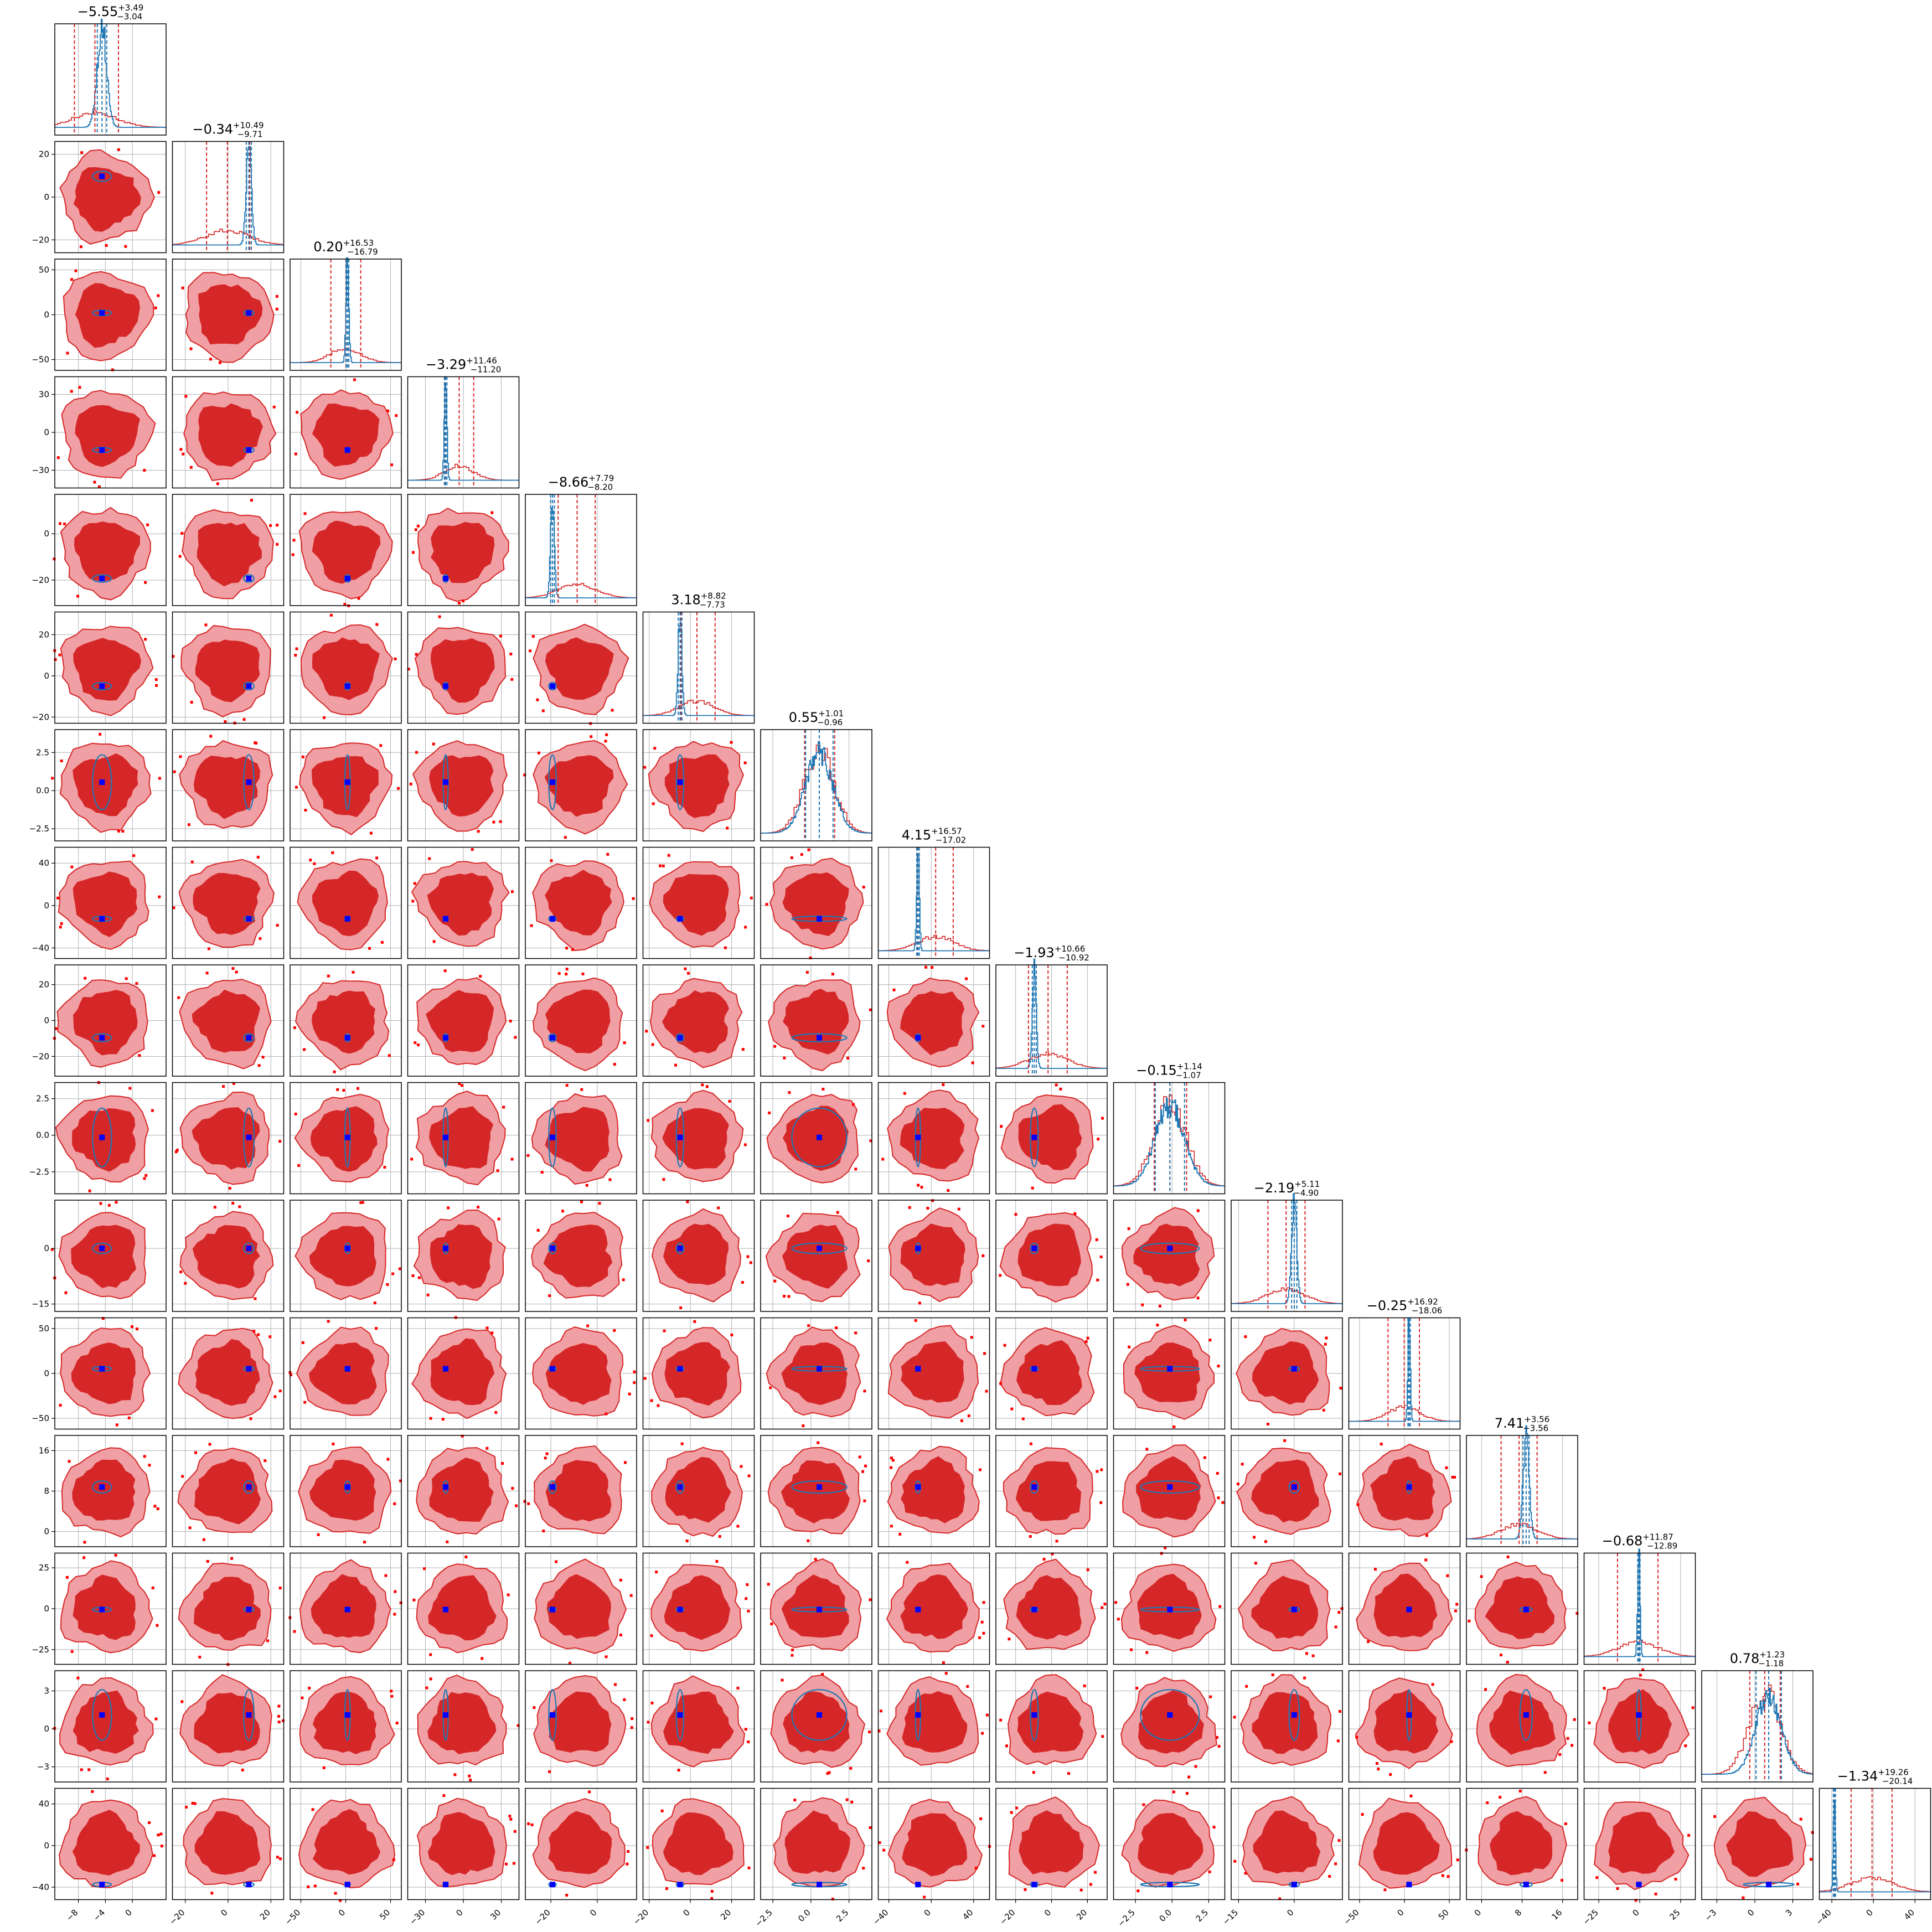 The width and height of the screenshot is (1932, 1932). Describe the element at coordinates (1875, 1884) in the screenshot. I see `hist-wide` at that location.